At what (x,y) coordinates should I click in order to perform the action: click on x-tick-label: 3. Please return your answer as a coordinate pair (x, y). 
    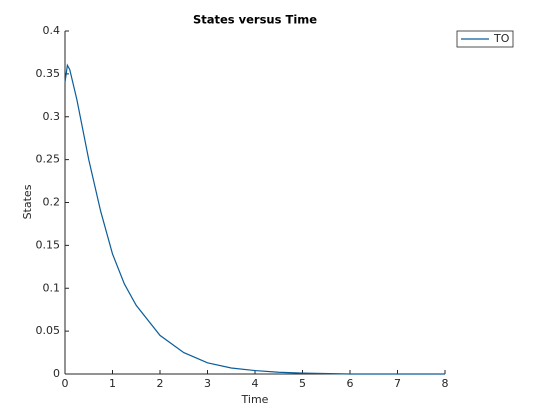
    Looking at the image, I should click on (207, 383).